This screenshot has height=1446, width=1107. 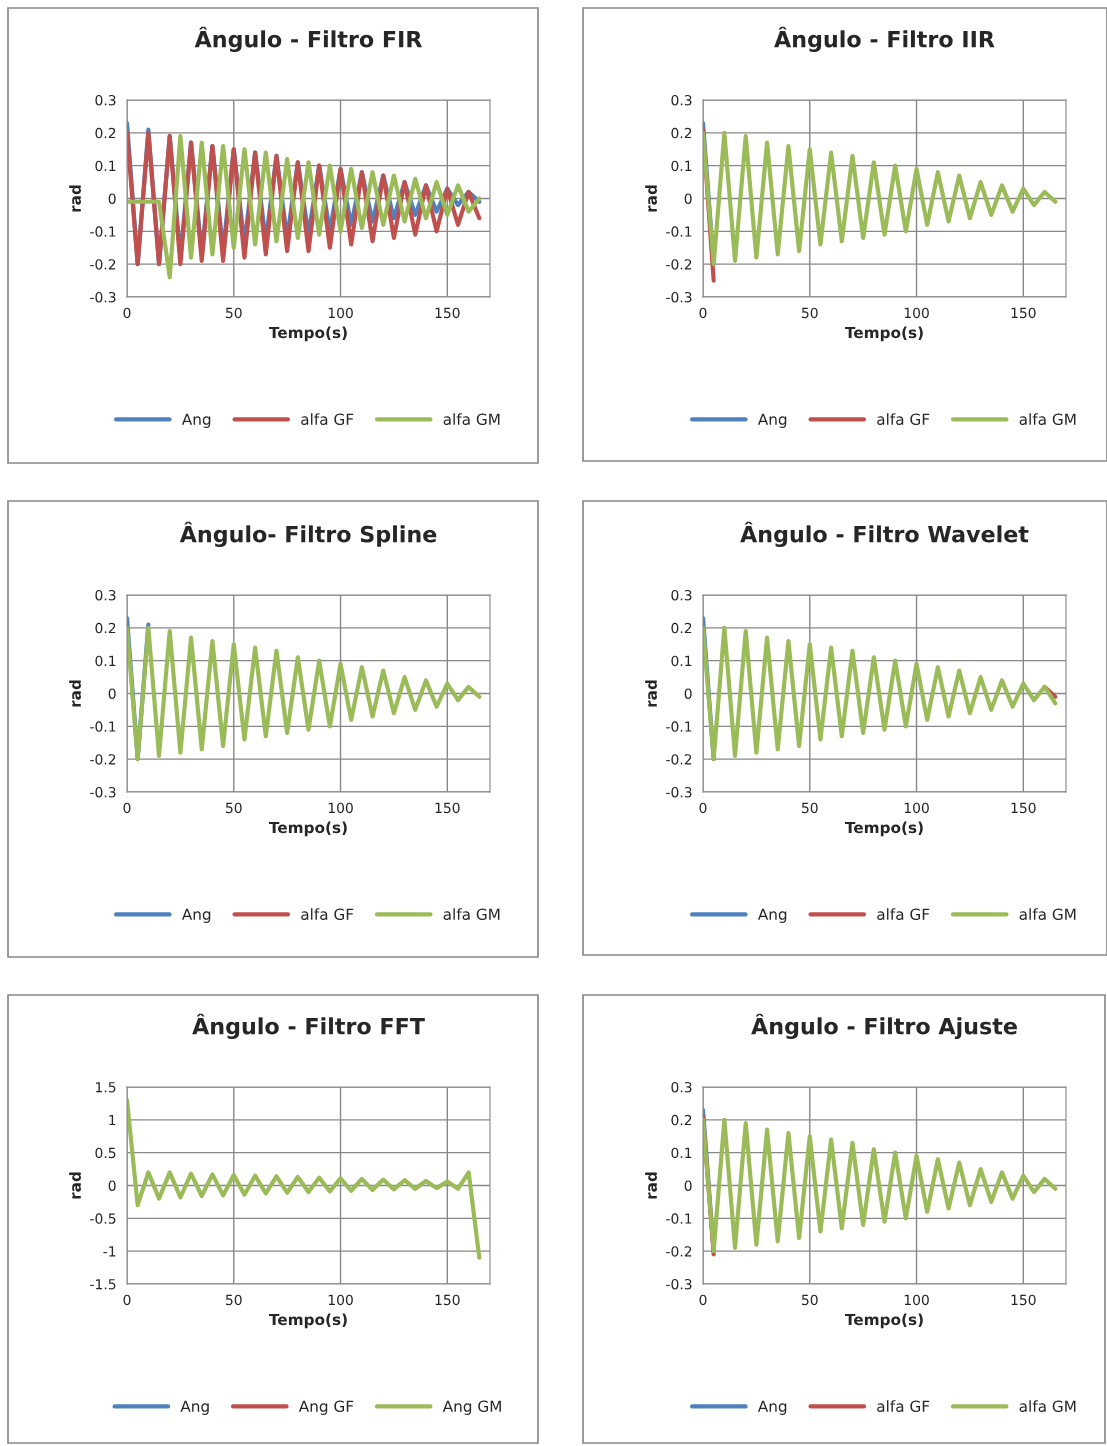 What do you see at coordinates (308, 534) in the screenshot?
I see `chart-title: Ângulo- Filtro Spline` at bounding box center [308, 534].